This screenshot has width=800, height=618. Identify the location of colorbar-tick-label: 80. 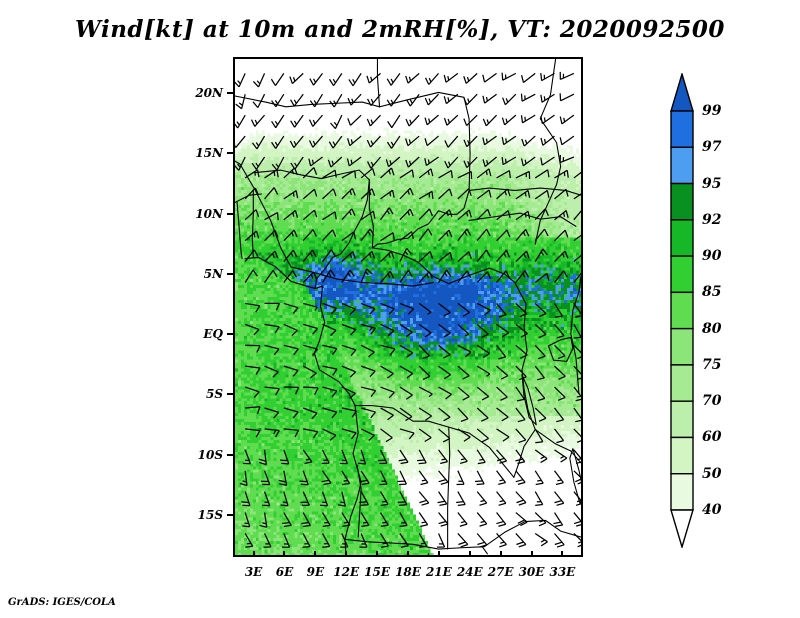
(712, 328).